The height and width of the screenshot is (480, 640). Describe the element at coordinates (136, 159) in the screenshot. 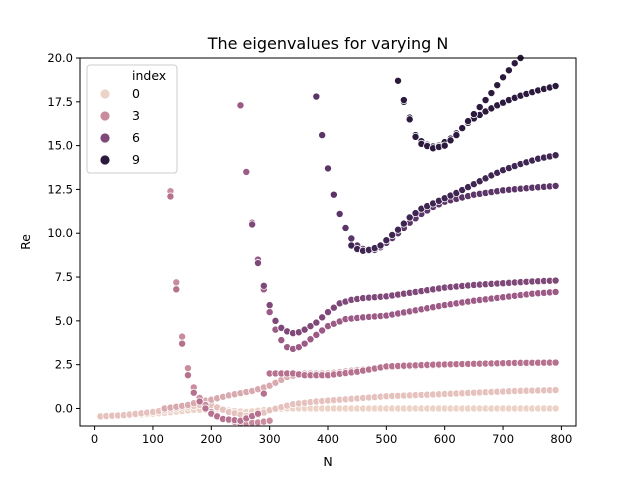

I see `legend-label: 9` at that location.